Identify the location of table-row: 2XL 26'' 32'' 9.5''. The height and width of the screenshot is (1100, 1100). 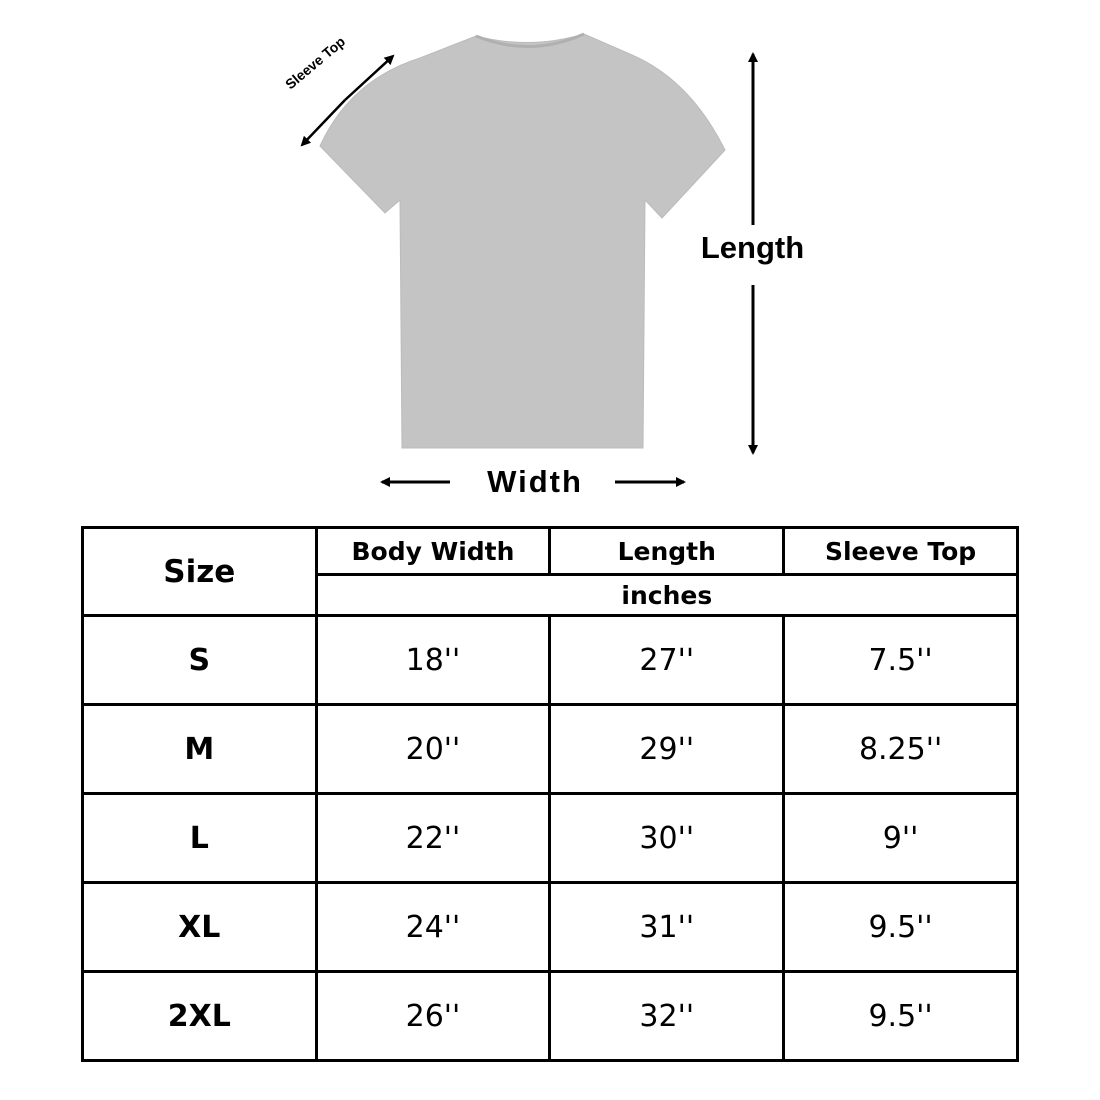
(550, 1016).